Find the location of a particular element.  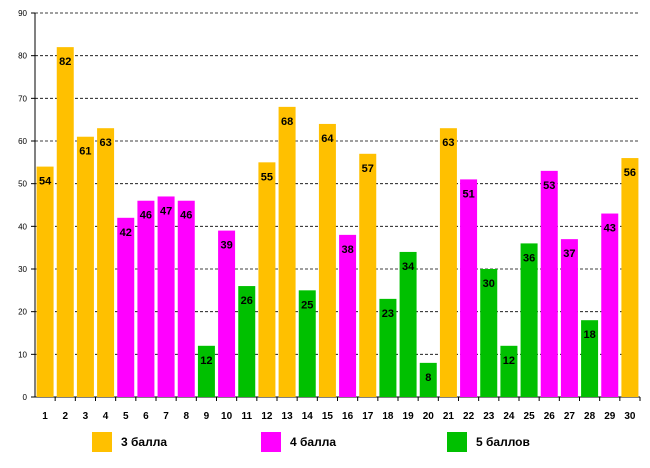

x-tick-label: 26 is located at coordinates (550, 416).